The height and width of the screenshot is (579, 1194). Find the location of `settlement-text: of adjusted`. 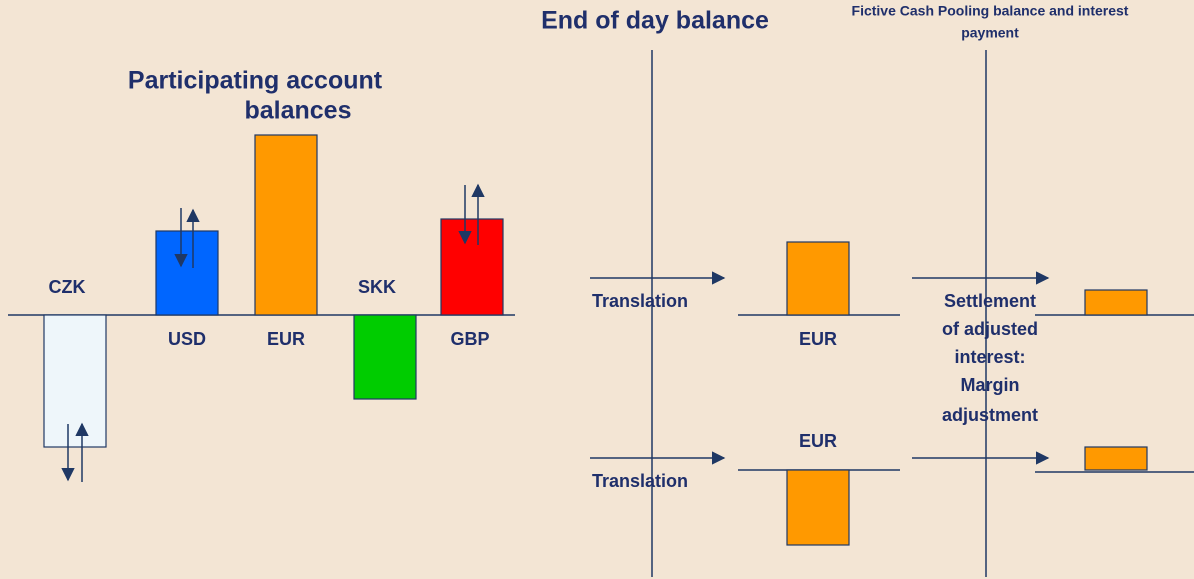

settlement-text: of adjusted is located at coordinates (990, 329).